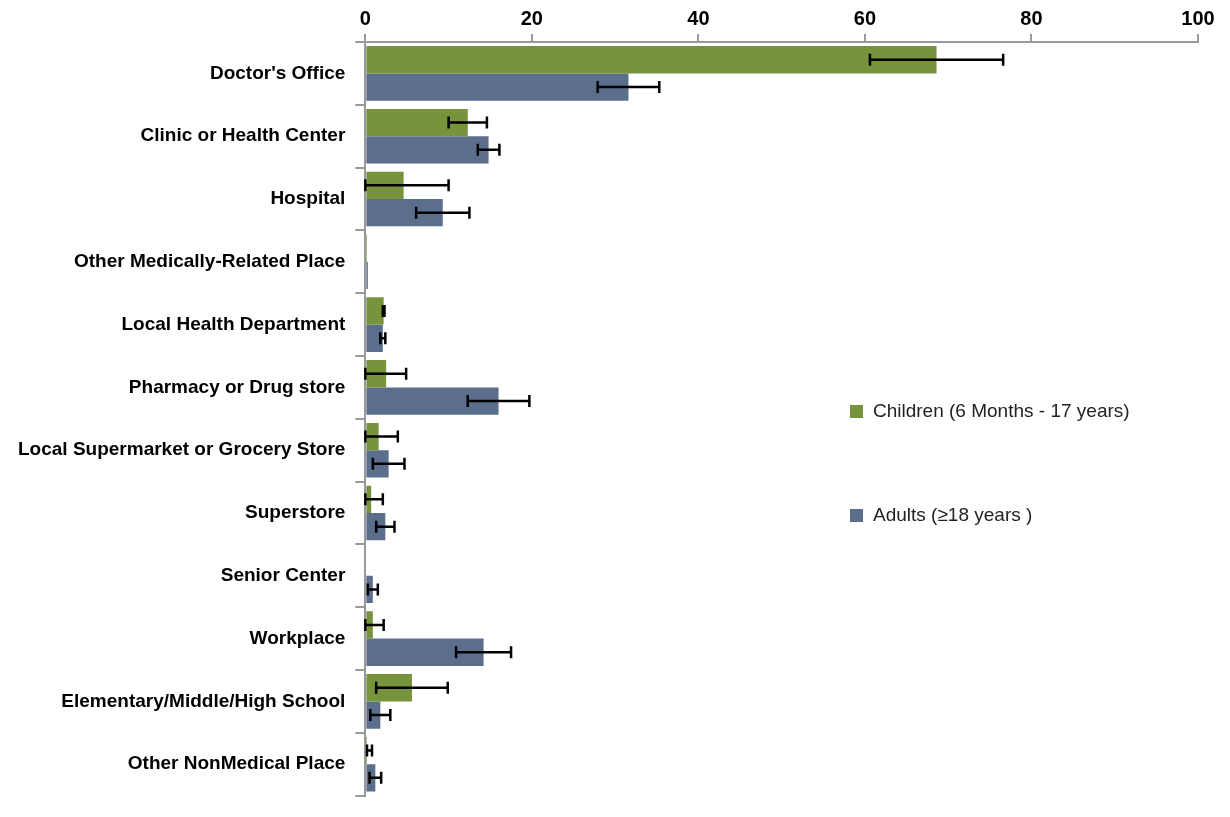 Image resolution: width=1230 pixels, height=817 pixels. I want to click on y-tick-label: Pharmacy or Drug store, so click(237, 386).